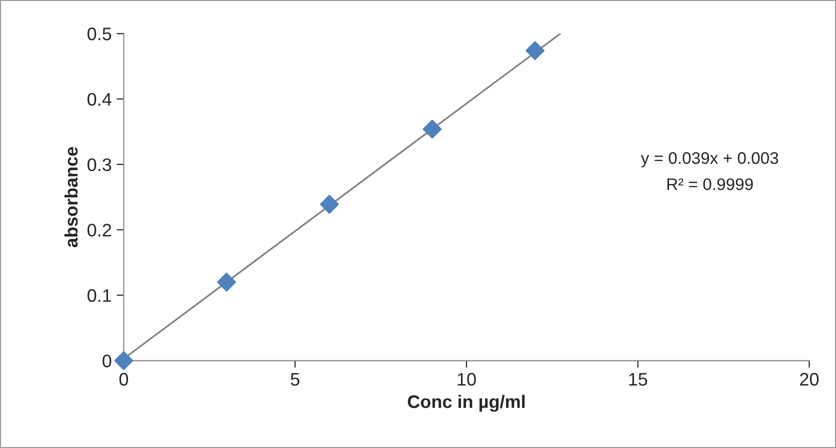  I want to click on annotation: R² = 0.9999, so click(710, 184).